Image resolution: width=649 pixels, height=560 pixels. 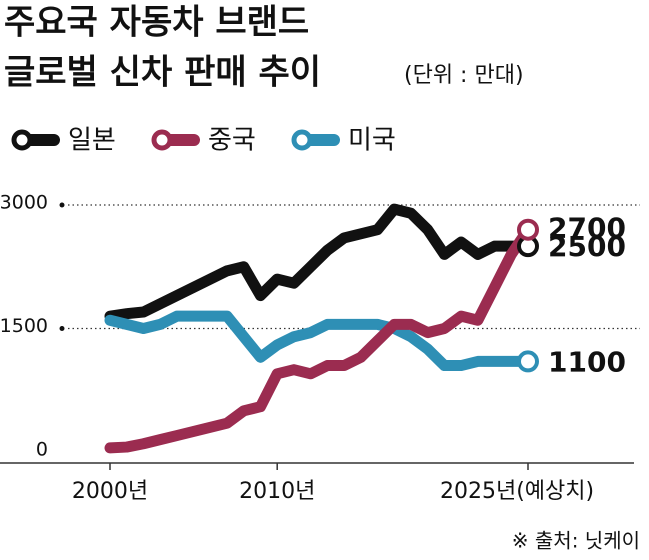 What do you see at coordinates (517, 491) in the screenshot?
I see `x-tick-label: 2025년(예상치)` at bounding box center [517, 491].